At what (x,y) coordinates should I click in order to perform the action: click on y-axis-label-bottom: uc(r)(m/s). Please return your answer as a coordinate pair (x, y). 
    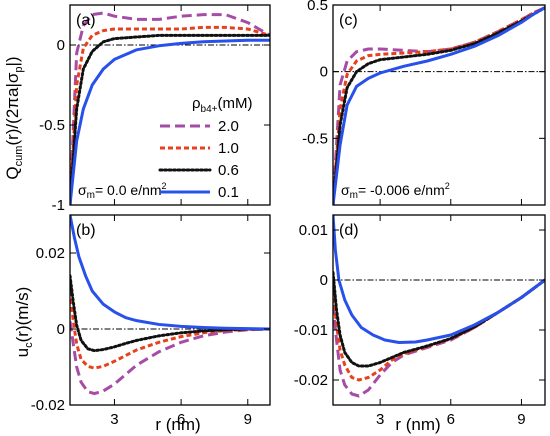
    Looking at the image, I should click on (24, 322).